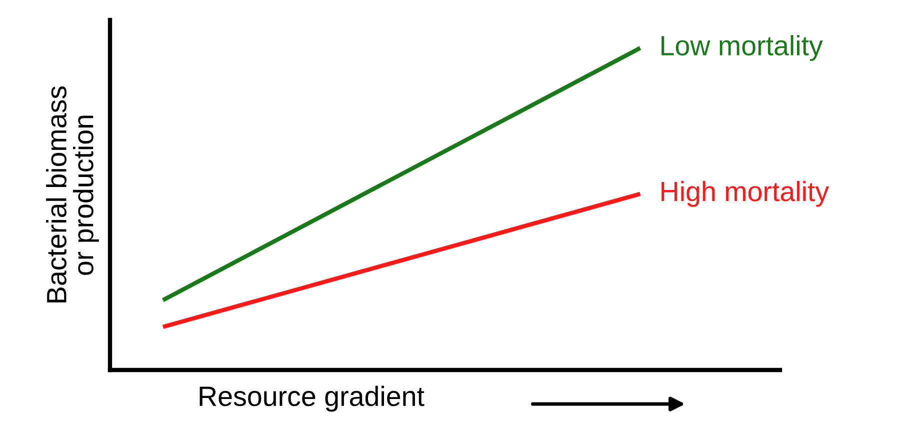  I want to click on series-label: Low mortality, so click(742, 48).